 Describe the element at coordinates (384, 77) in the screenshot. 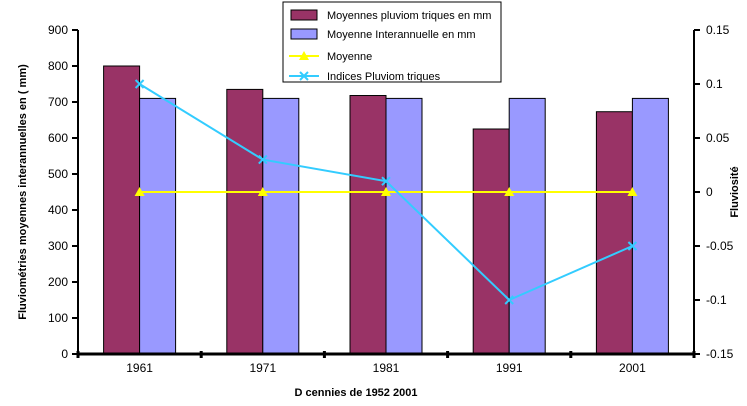

I see `legend-label-4: Indices Pluviom triques` at that location.